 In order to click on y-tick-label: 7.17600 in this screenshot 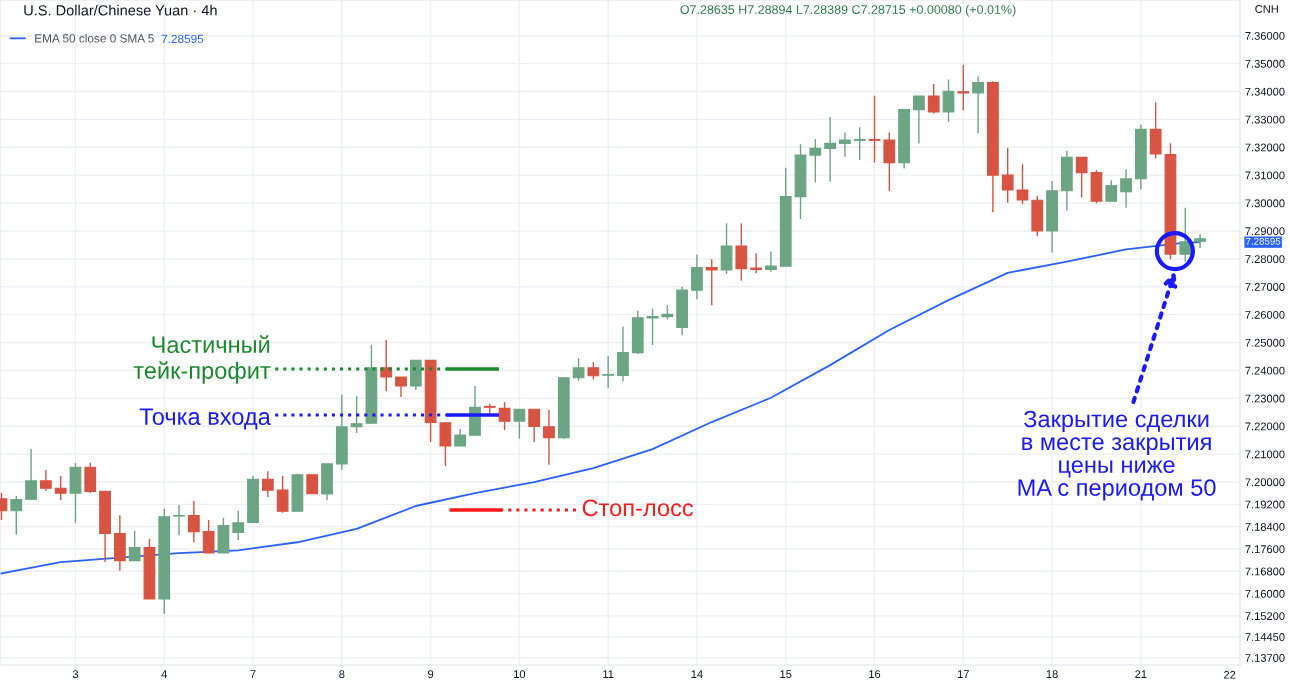, I will do `click(1265, 549)`.